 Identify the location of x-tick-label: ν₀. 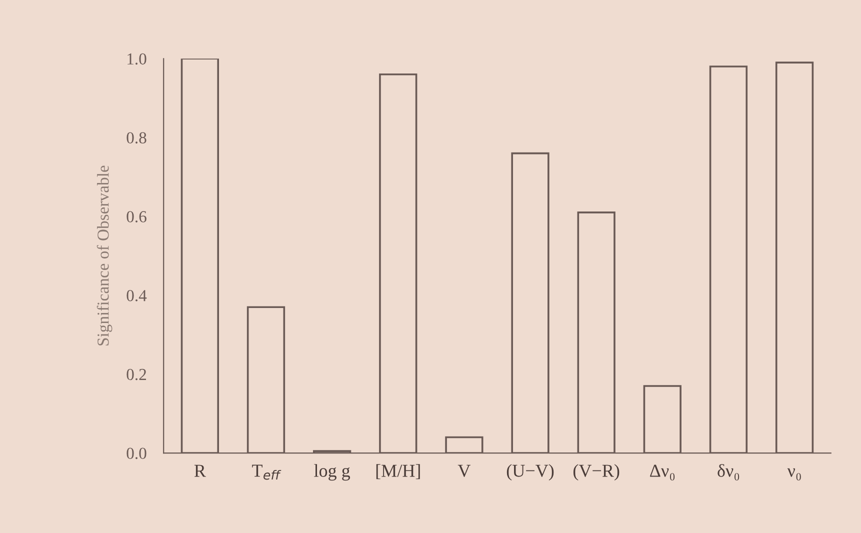
(794, 474).